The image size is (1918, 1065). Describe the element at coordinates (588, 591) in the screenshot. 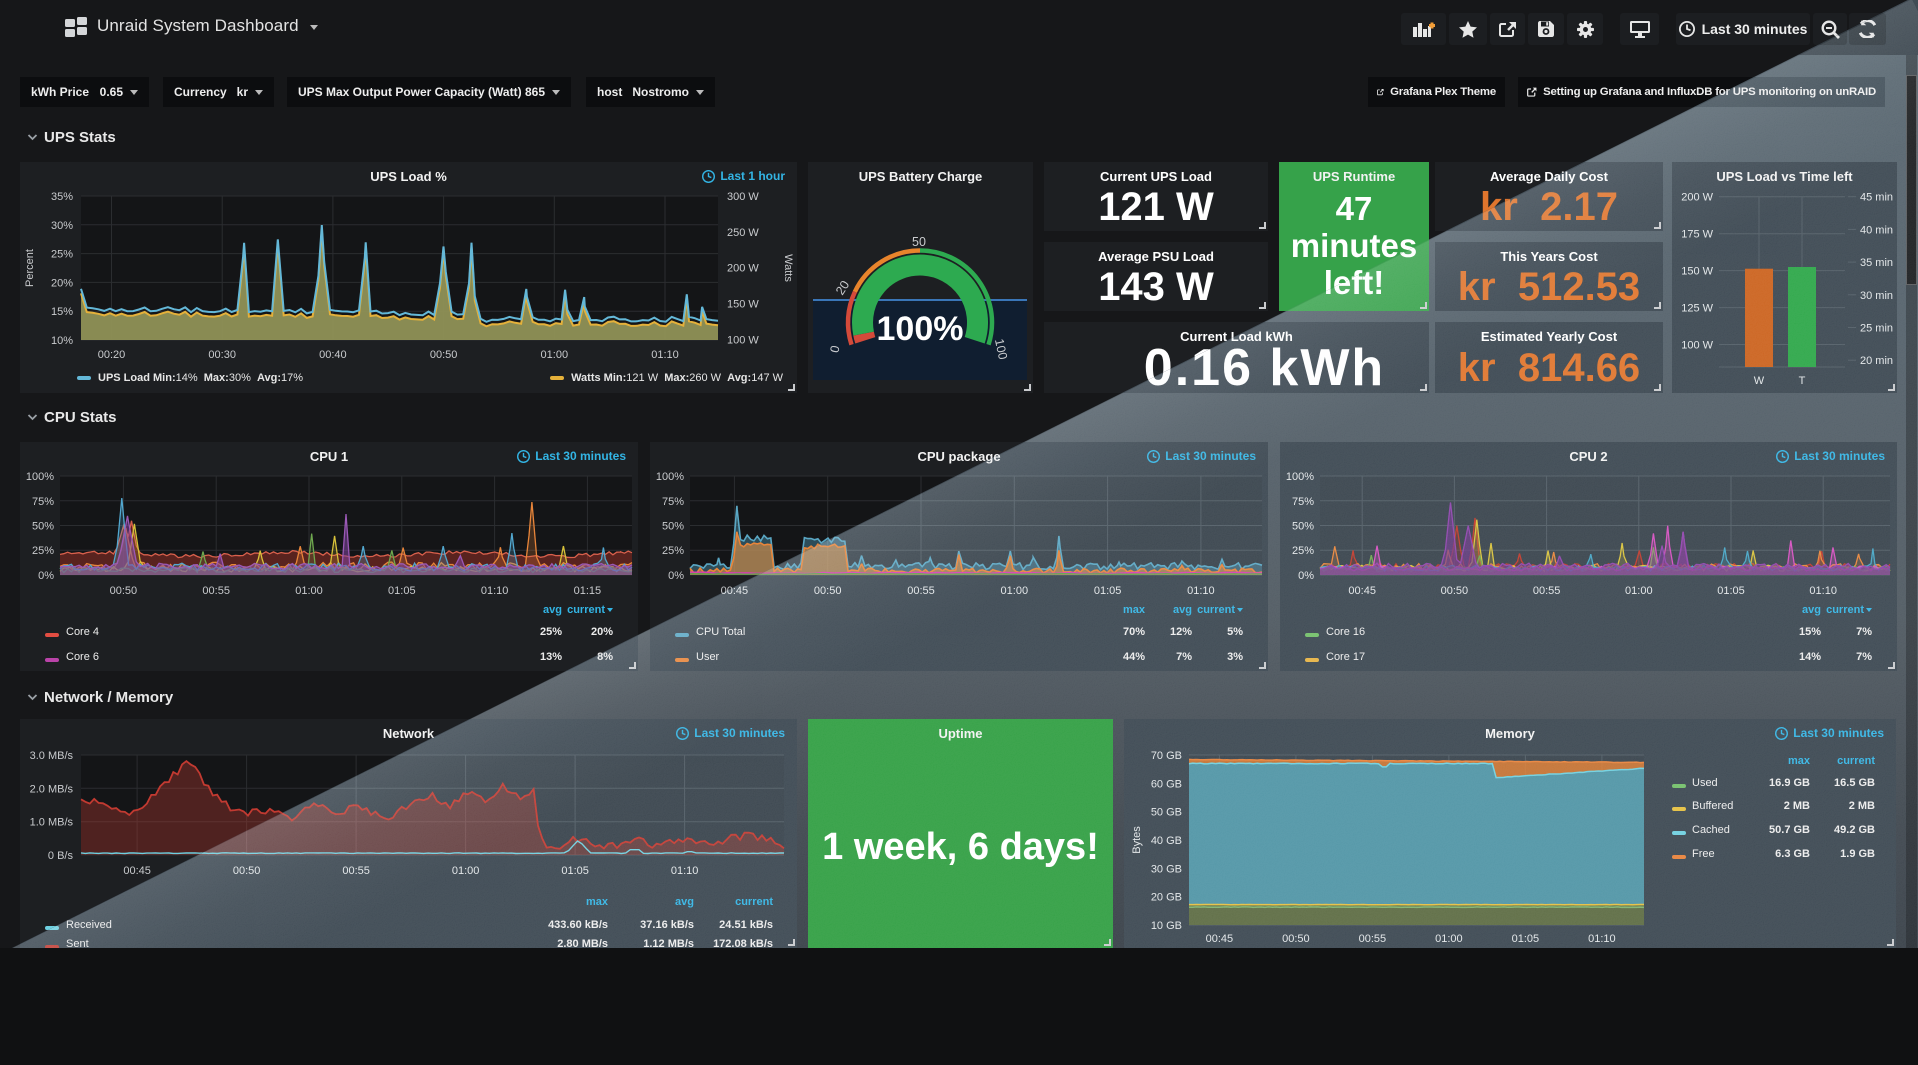

I see `svg-text: 01:15` at that location.